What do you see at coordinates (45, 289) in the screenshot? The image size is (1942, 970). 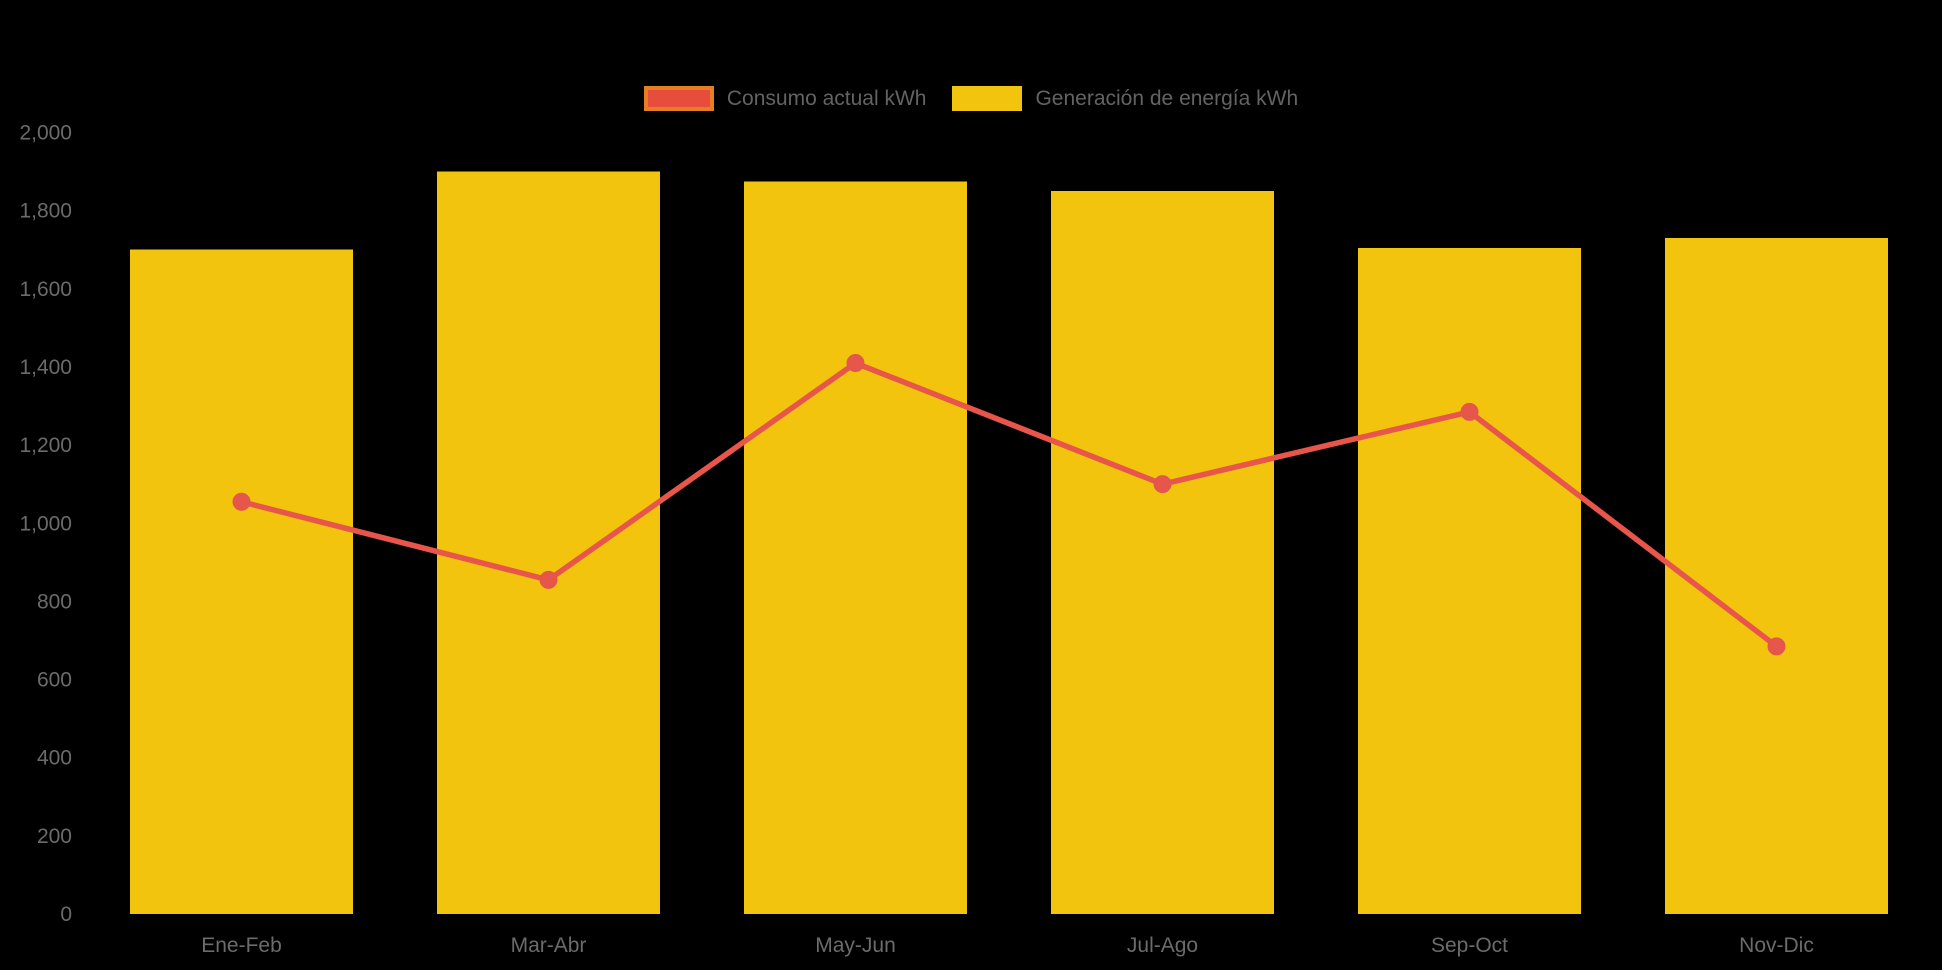 I see `y-tick-label: 1,600` at bounding box center [45, 289].